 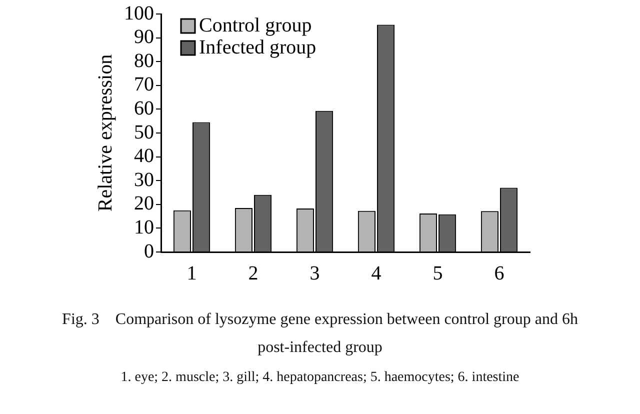 I want to click on x-tick-label: 5, so click(x=437, y=273).